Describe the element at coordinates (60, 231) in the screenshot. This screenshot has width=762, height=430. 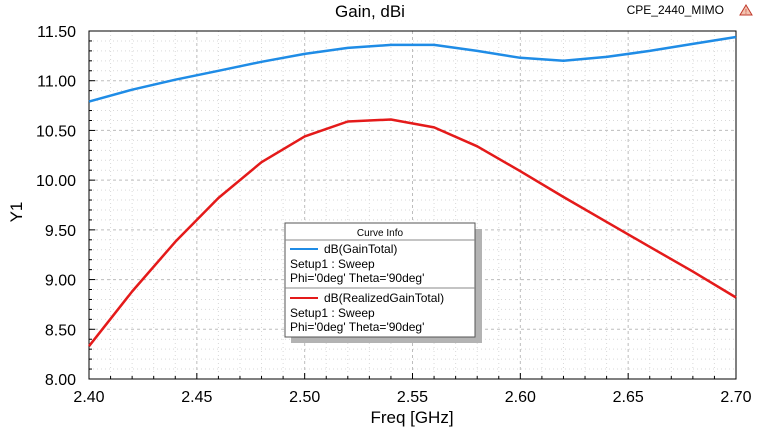
I see `y-tick-label: 9.50` at that location.